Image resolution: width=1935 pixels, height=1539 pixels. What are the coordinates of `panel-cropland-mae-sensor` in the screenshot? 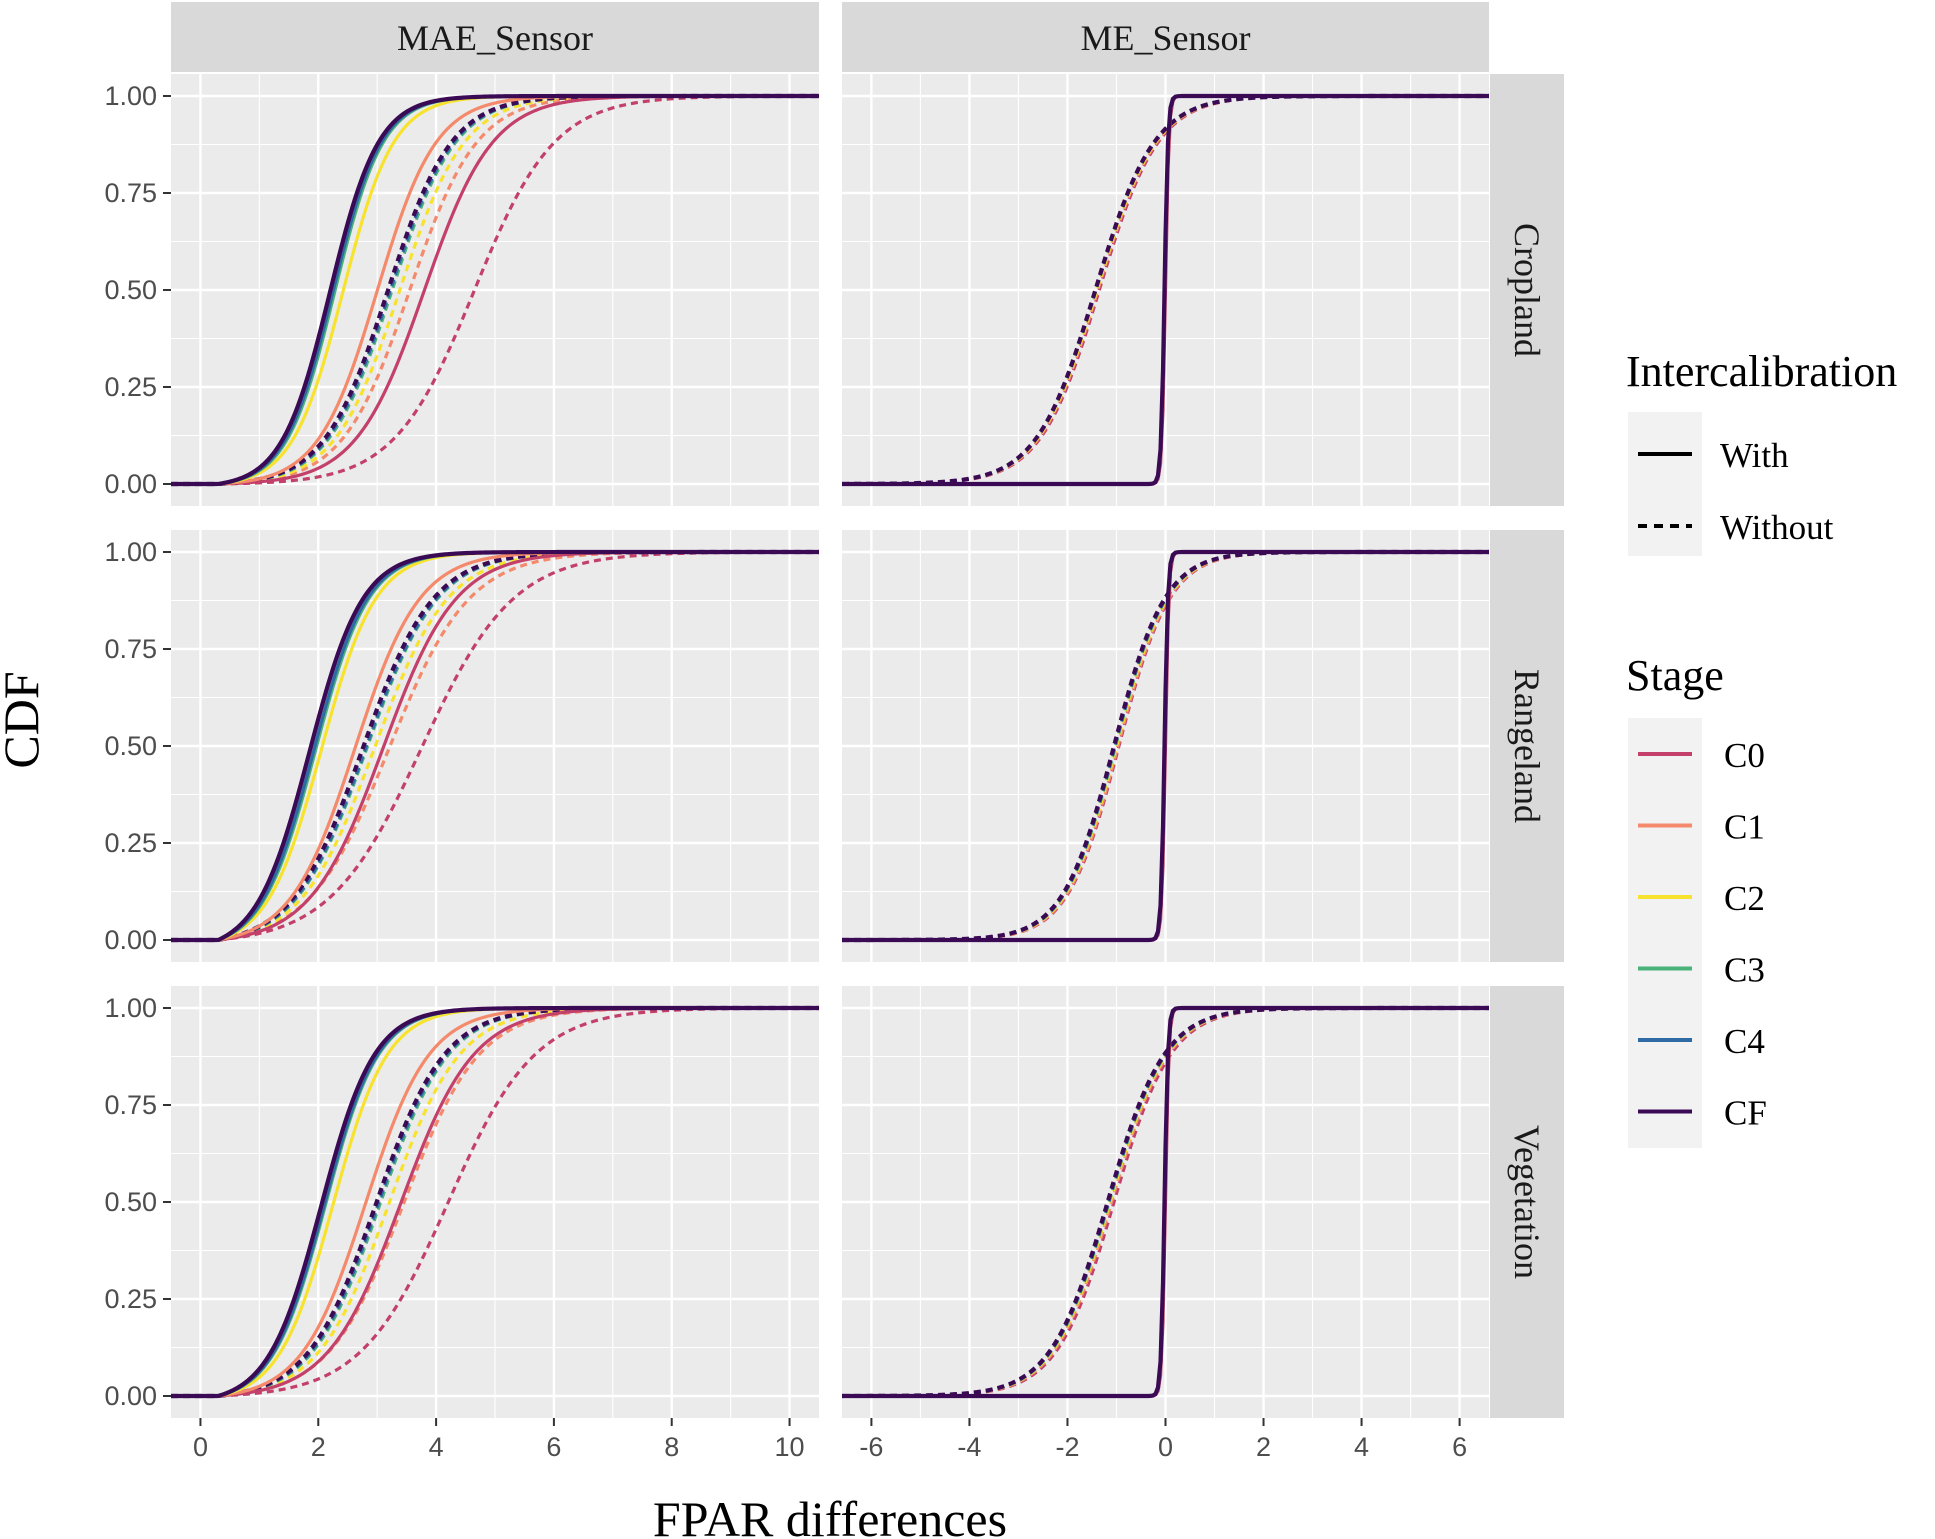 It's located at (495, 290).